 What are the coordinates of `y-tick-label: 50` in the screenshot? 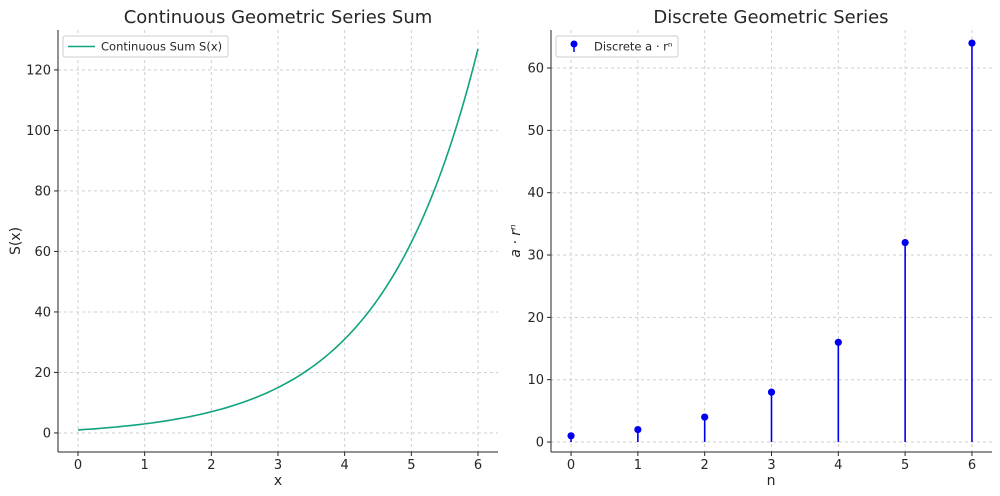 It's located at (535, 131).